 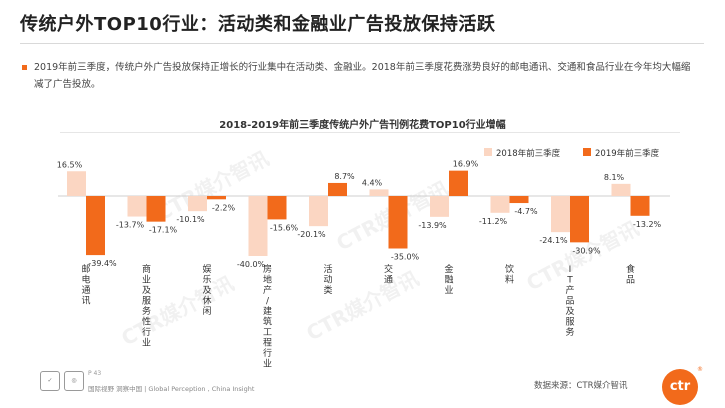 I want to click on category-label: 食品, so click(x=630, y=274).